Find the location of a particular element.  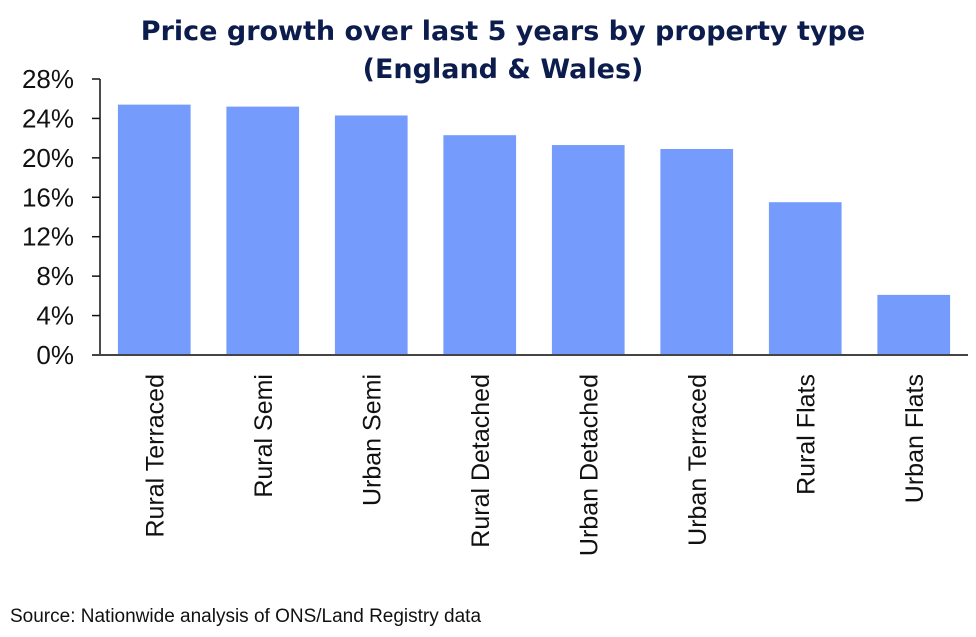

y-tick-label: 4% is located at coordinates (55, 316).